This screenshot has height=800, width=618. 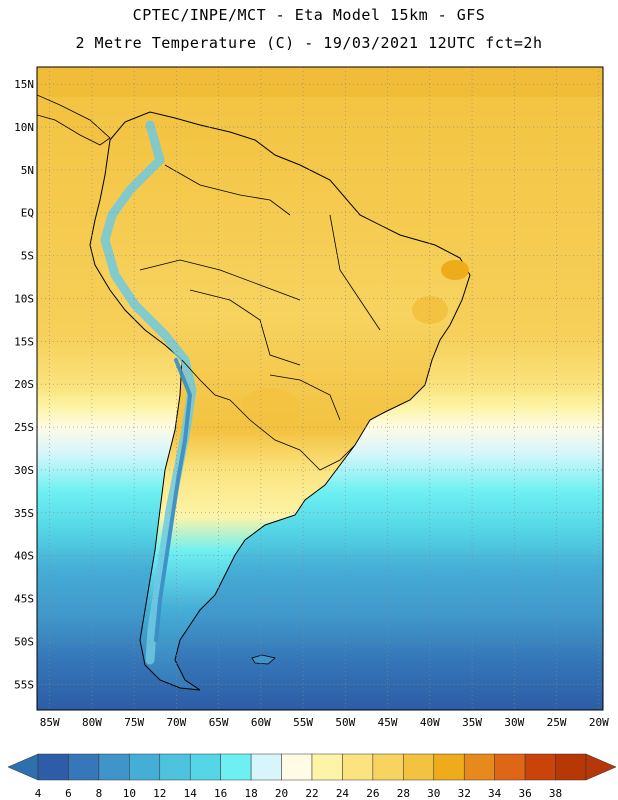 What do you see at coordinates (24, 684) in the screenshot?
I see `lat-label: 55S` at bounding box center [24, 684].